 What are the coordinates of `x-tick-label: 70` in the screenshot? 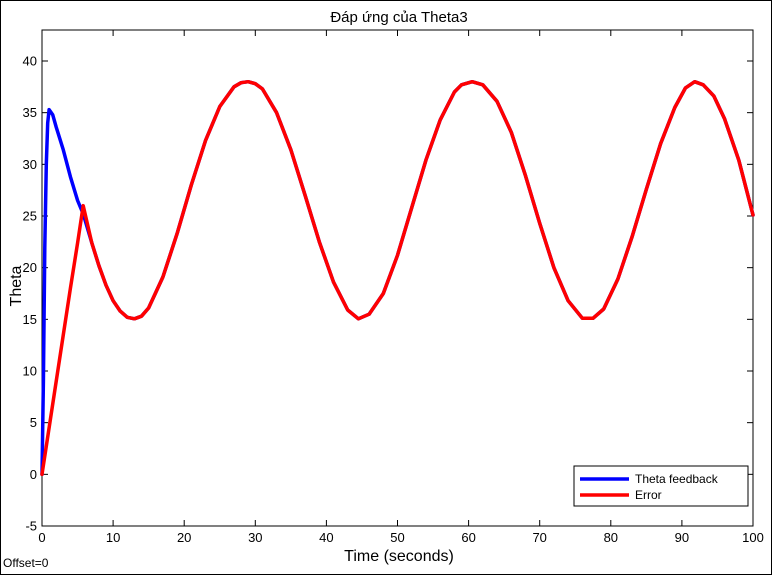 It's located at (539, 537).